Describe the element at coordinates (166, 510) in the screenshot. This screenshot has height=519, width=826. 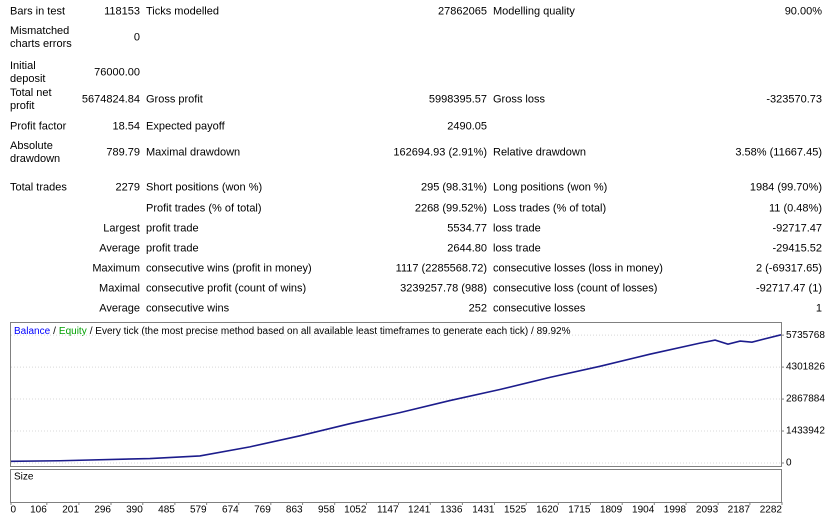
I see `x-tick-label: 485` at that location.